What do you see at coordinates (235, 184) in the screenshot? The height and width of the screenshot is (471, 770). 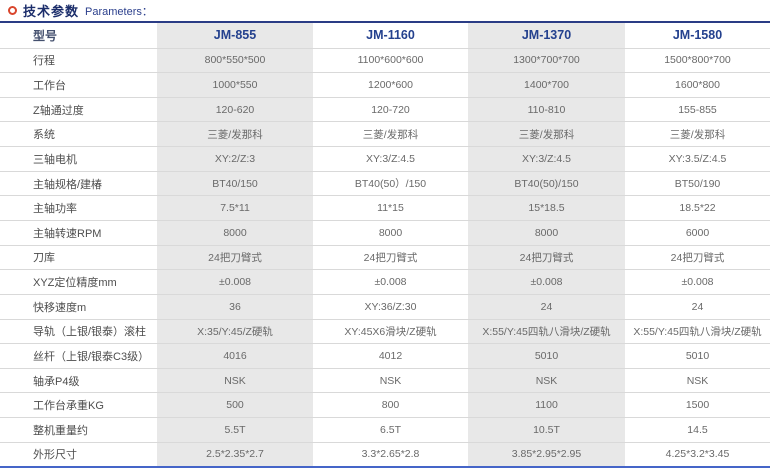 I see `cell: BT40/150` at bounding box center [235, 184].